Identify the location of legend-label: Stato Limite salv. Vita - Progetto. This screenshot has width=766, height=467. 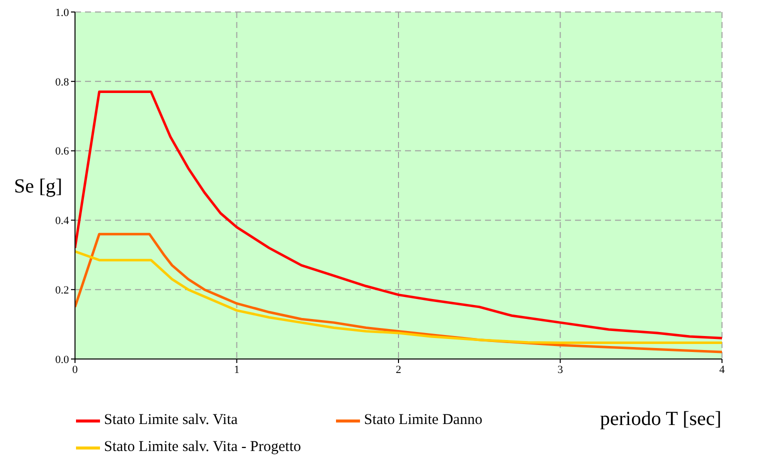
(202, 447).